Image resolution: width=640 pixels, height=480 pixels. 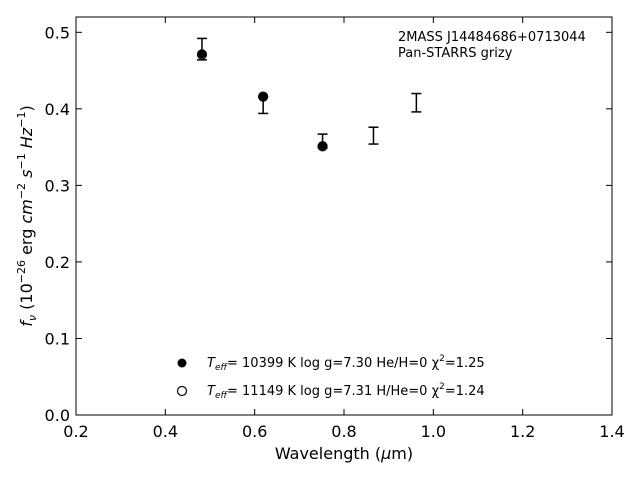 What do you see at coordinates (57, 185) in the screenshot?
I see `y-tick-label: 0.3` at bounding box center [57, 185].